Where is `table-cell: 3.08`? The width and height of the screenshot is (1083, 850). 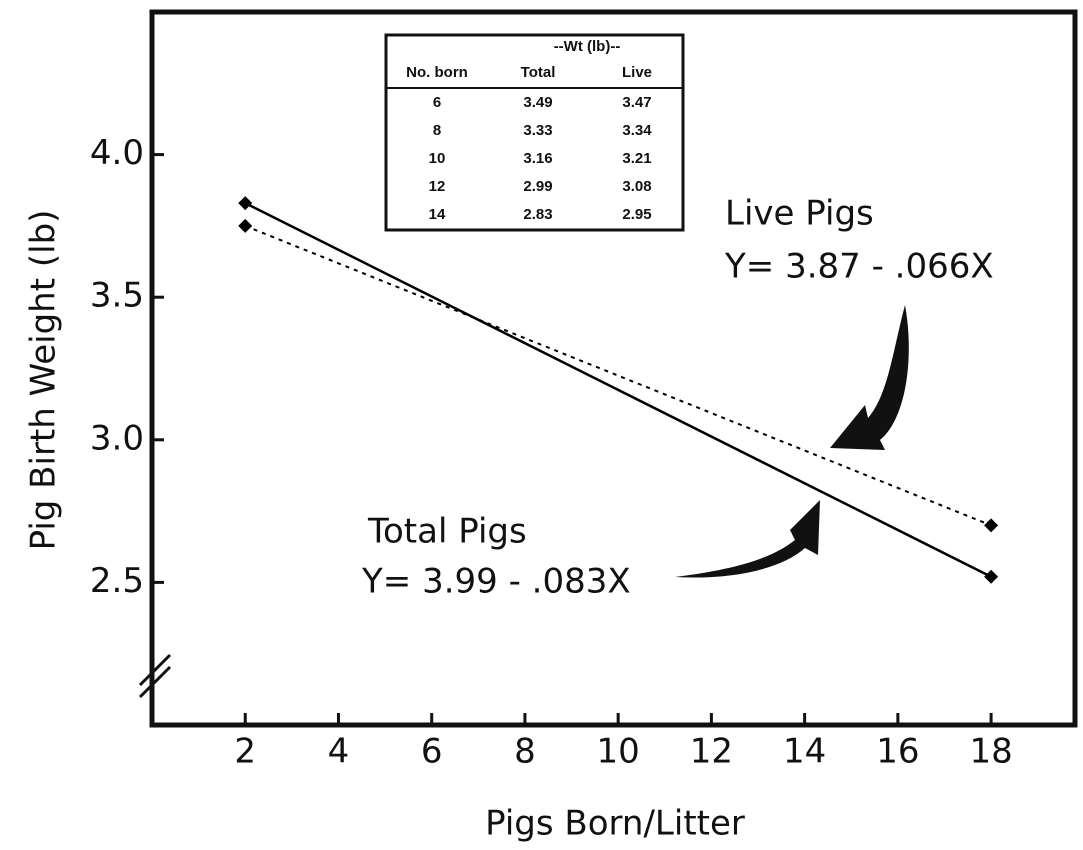 table-cell: 3.08 is located at coordinates (636, 186).